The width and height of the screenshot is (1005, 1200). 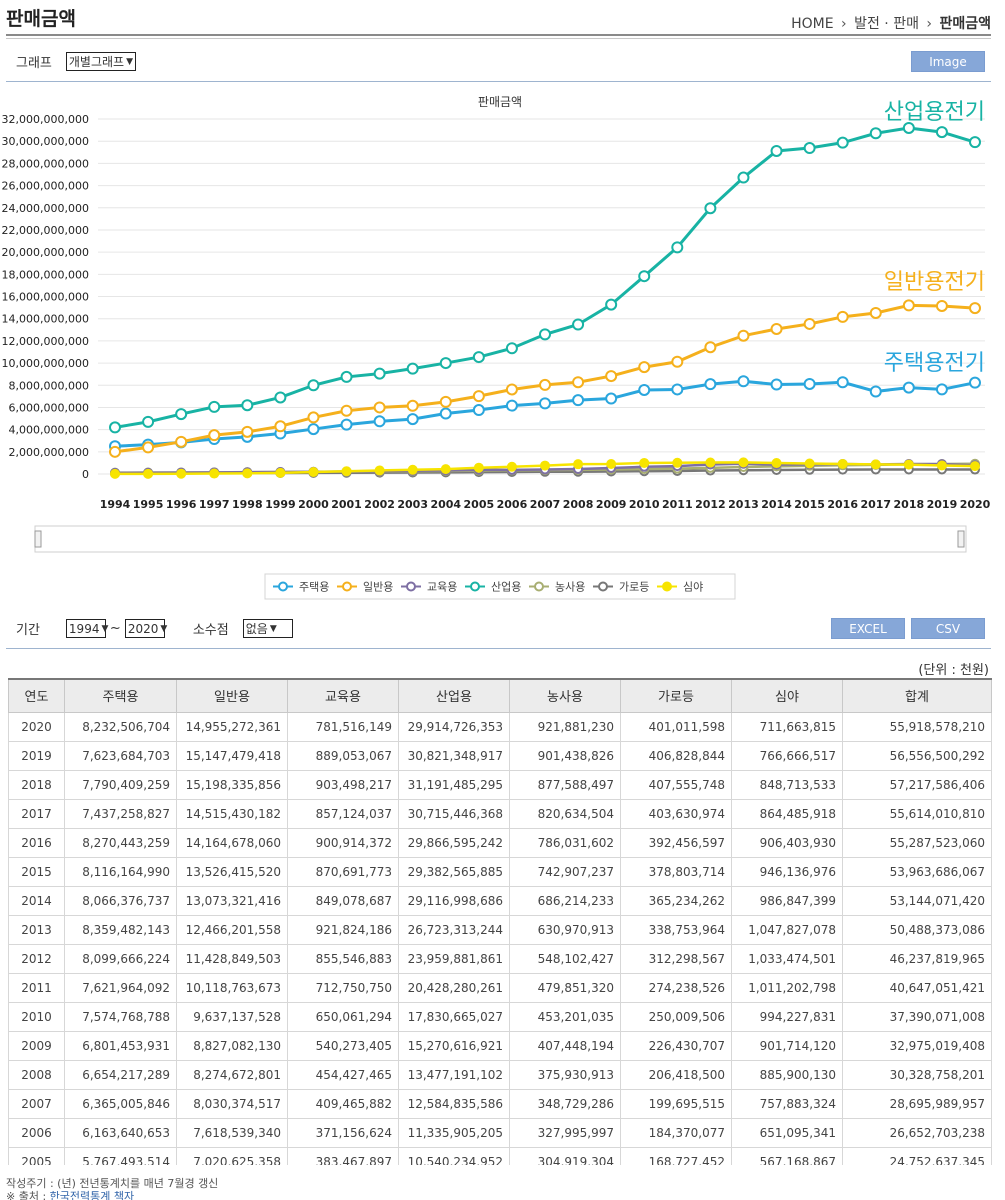 What do you see at coordinates (454, 842) in the screenshot?
I see `table-cell: 29,866,595,242` at bounding box center [454, 842].